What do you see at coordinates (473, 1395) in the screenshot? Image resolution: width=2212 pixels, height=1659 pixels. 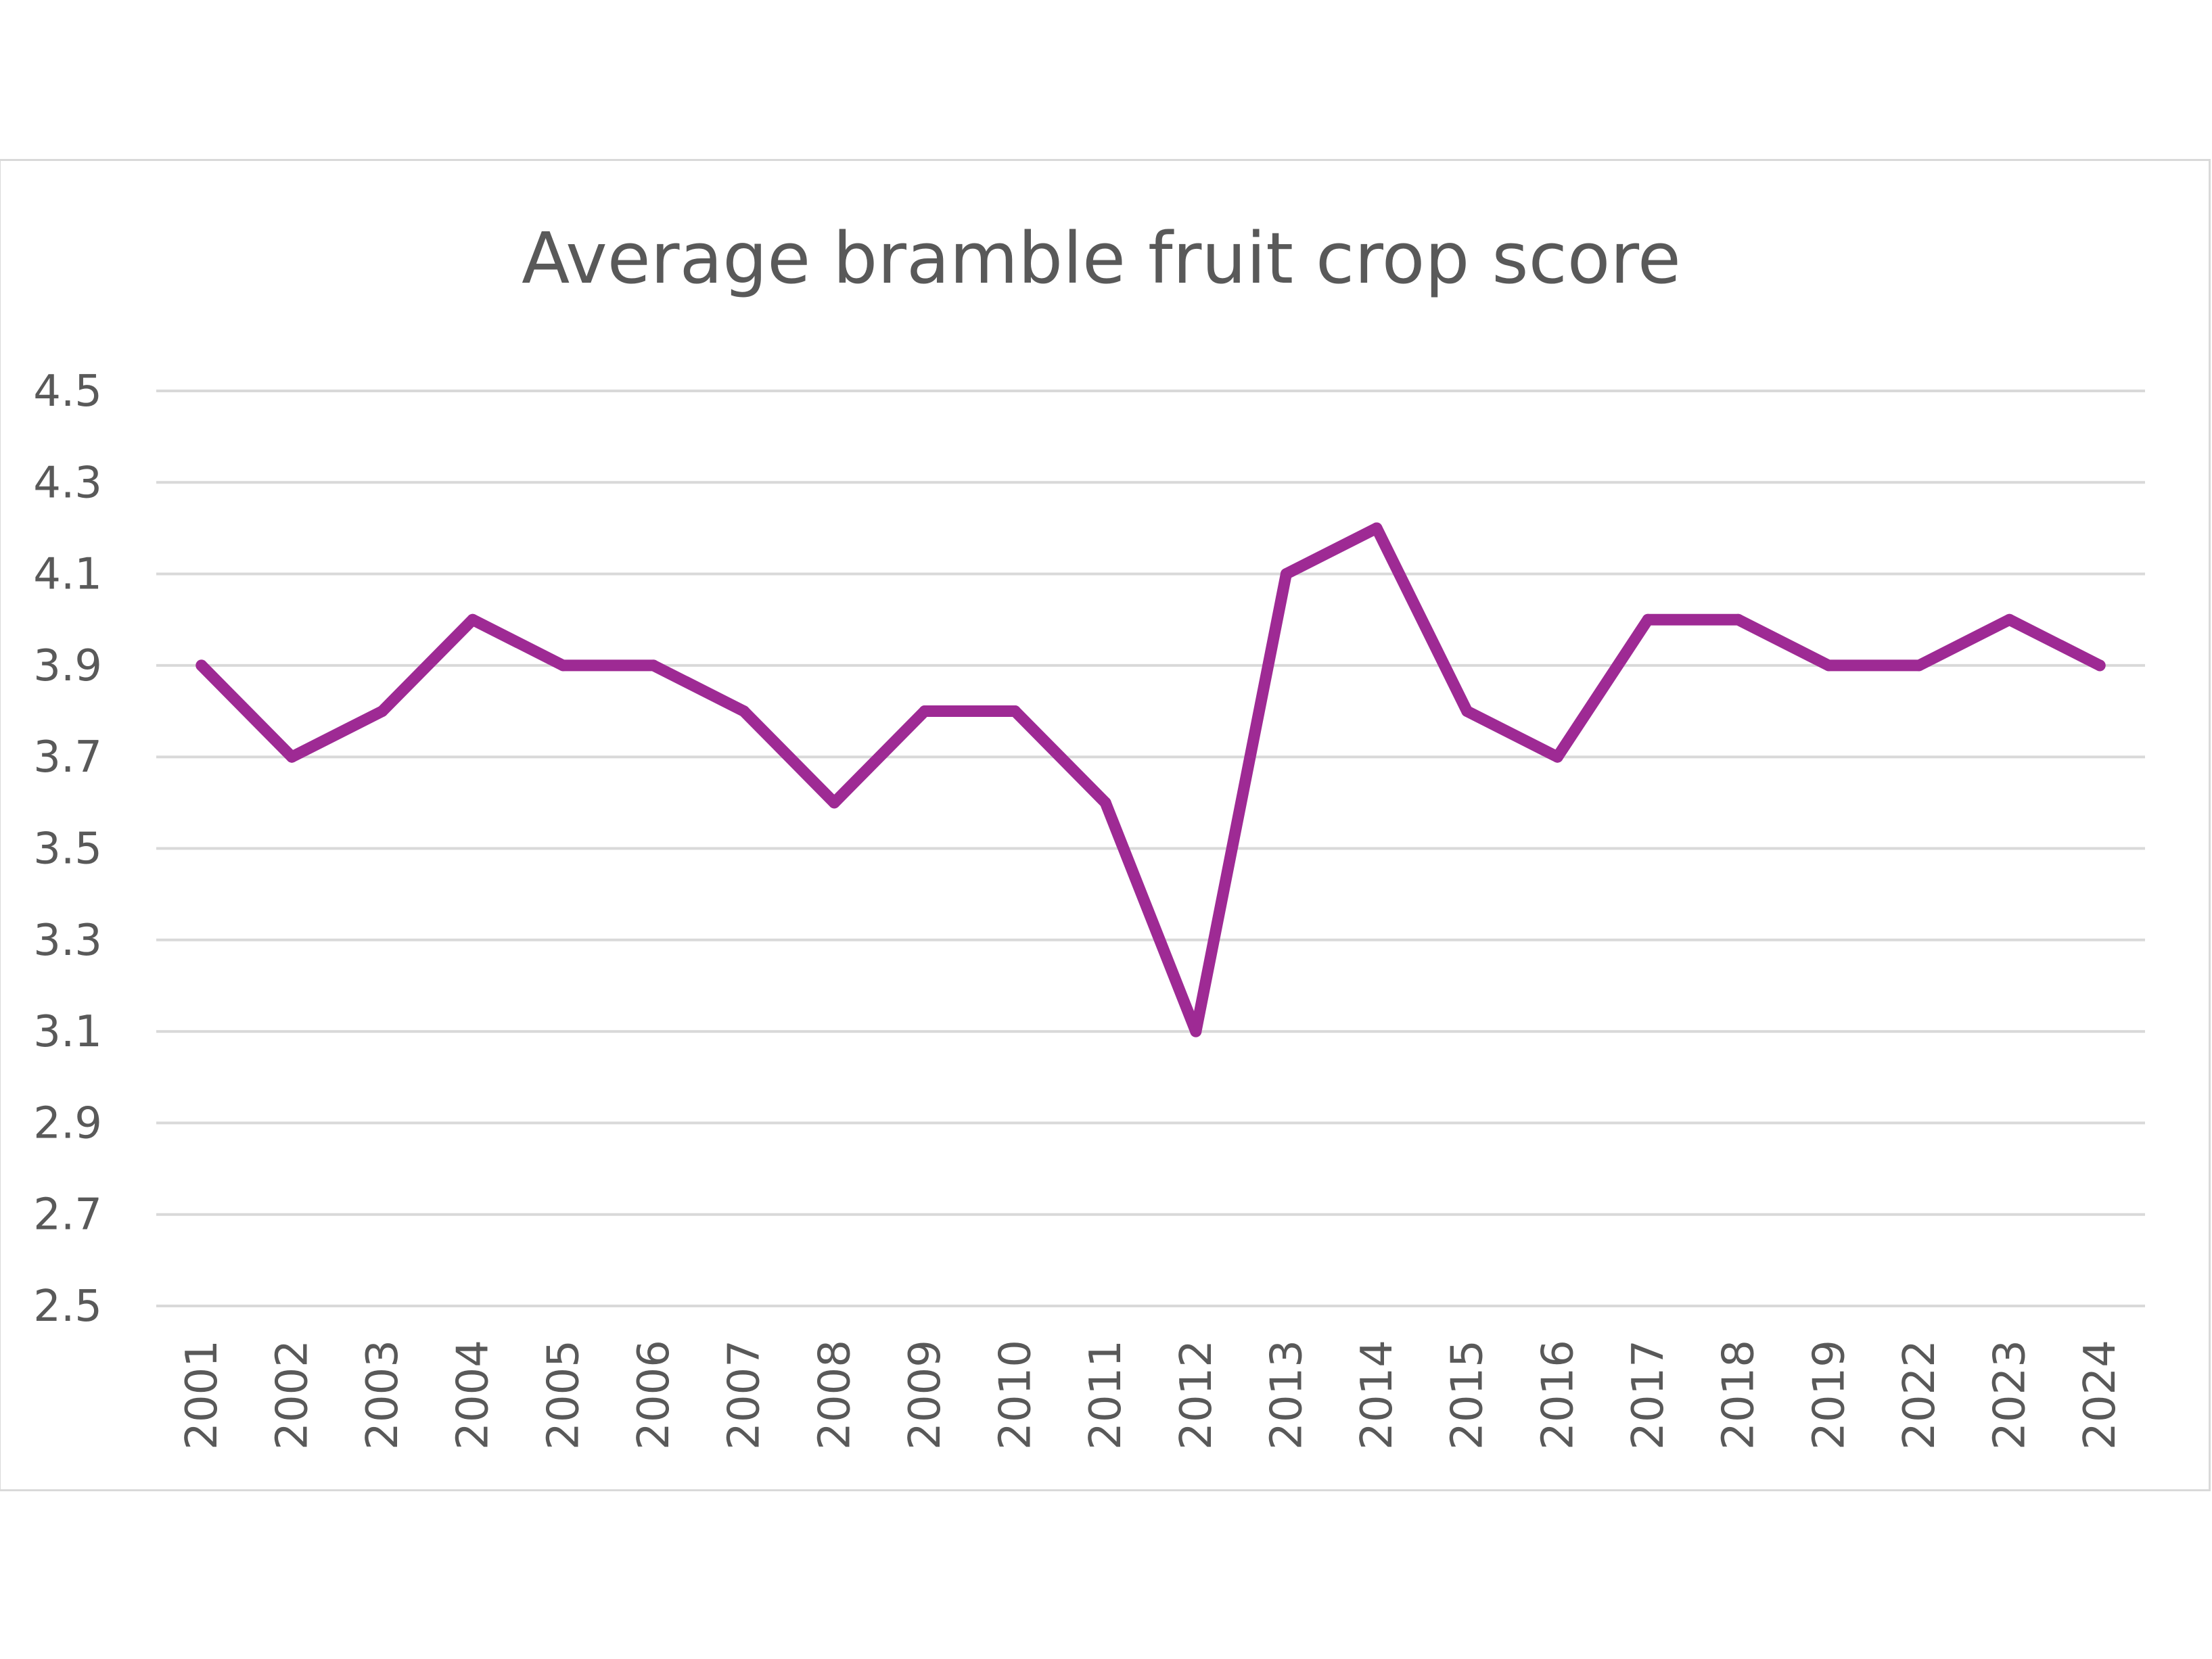 I see `x-tick-label: 2004` at bounding box center [473, 1395].